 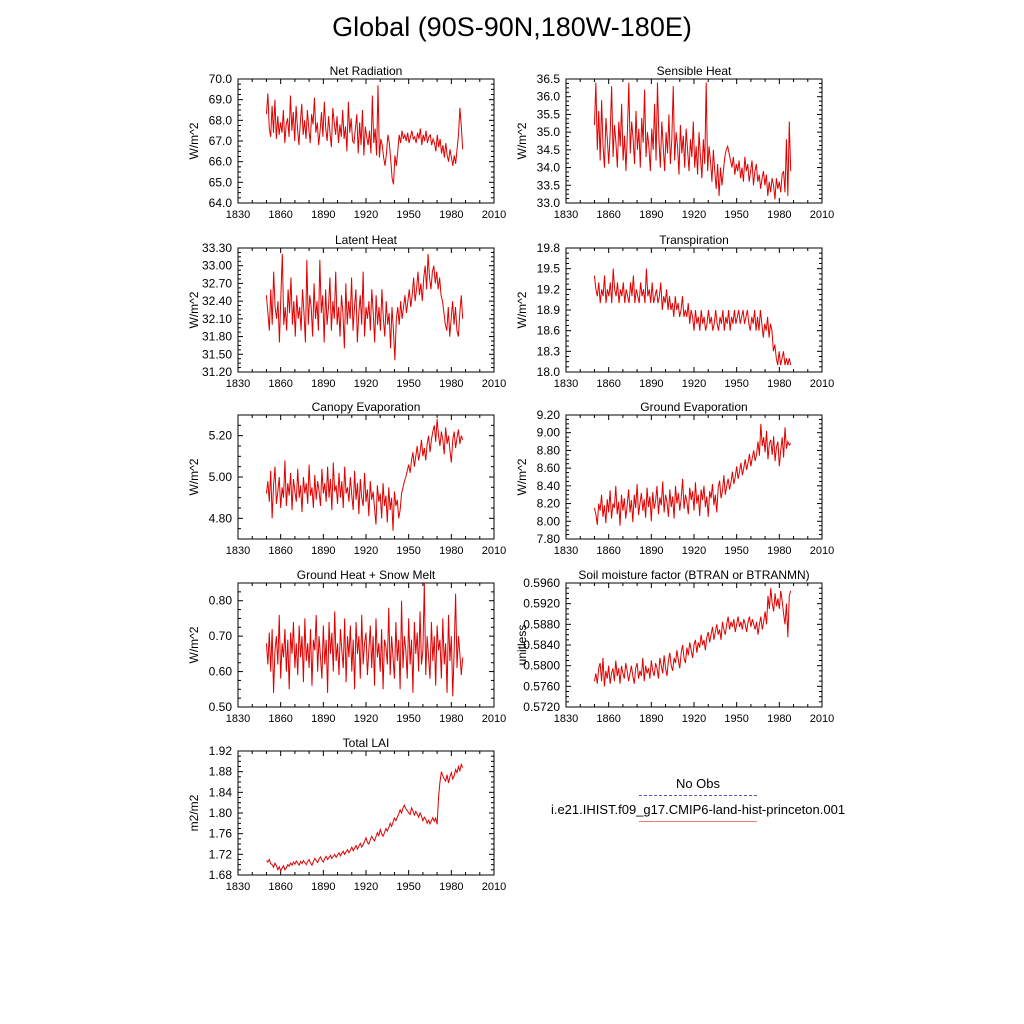 I want to click on y-tick-label: 1.68, so click(x=221, y=875).